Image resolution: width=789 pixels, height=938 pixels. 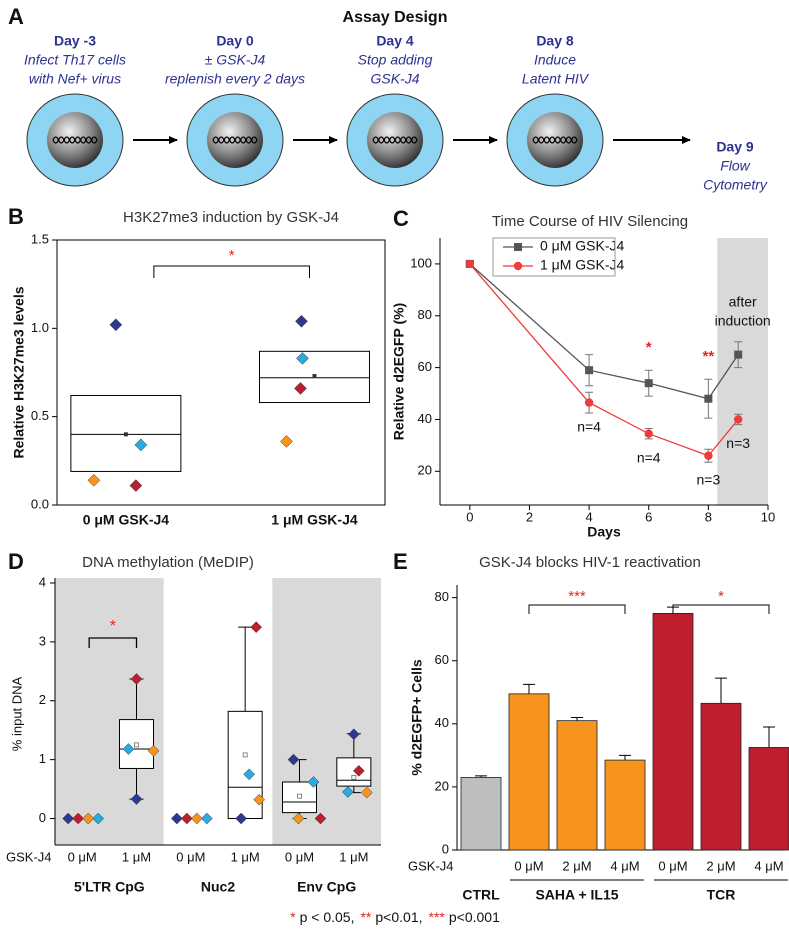 What do you see at coordinates (582, 246) in the screenshot?
I see `legend-label: 0 μM GSK-J4` at bounding box center [582, 246].